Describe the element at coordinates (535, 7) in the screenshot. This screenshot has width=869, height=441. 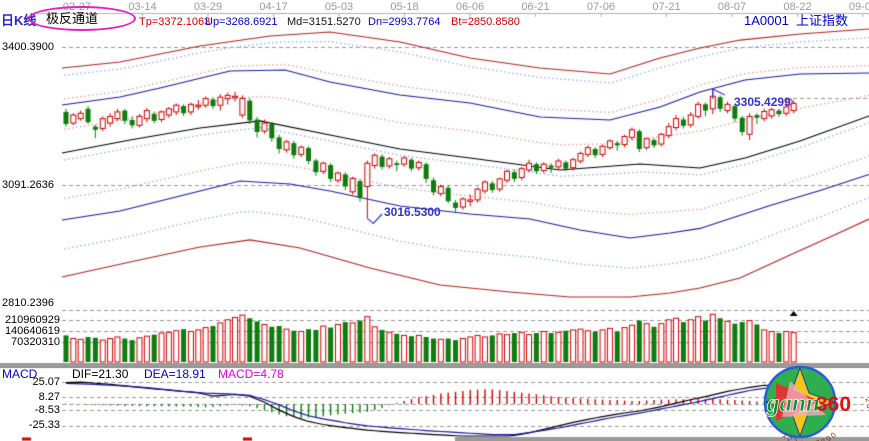
I see `date-label: 06-21` at that location.